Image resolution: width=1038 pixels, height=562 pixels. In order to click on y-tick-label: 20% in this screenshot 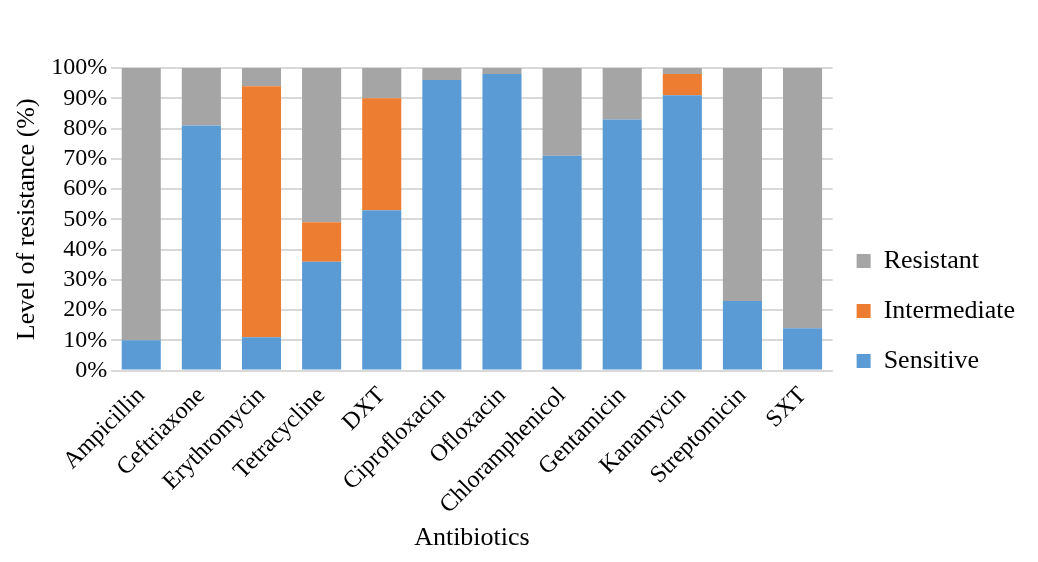, I will do `click(85, 308)`.